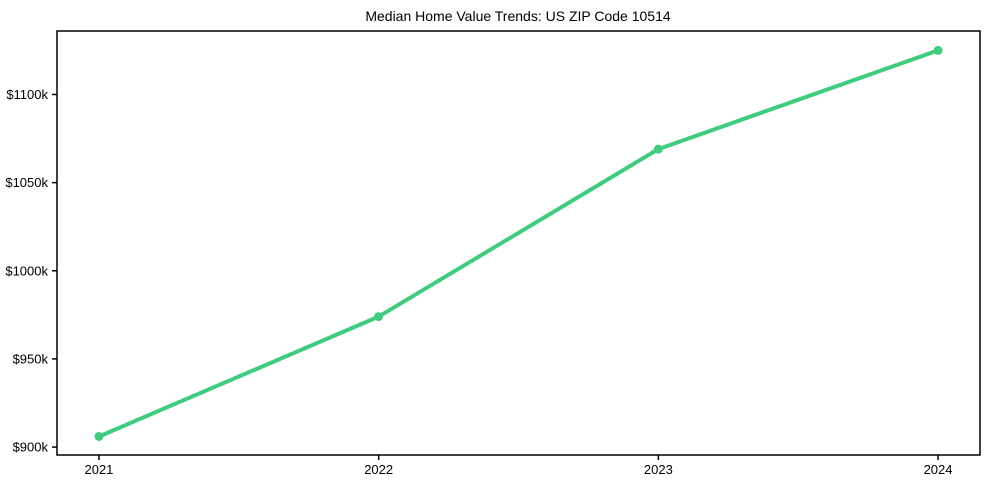 This screenshot has height=490, width=990. I want to click on x-axis: 2021 2022 2023 2024, so click(518, 466).